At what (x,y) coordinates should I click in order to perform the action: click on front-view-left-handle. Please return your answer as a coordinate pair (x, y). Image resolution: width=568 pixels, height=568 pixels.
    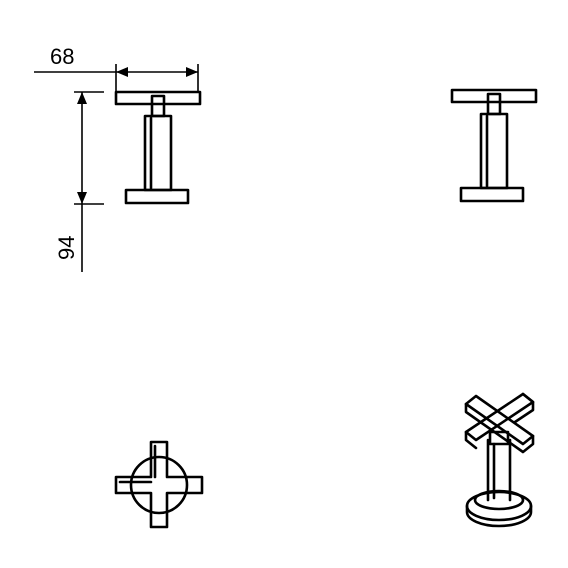
    Looking at the image, I should click on (158, 147).